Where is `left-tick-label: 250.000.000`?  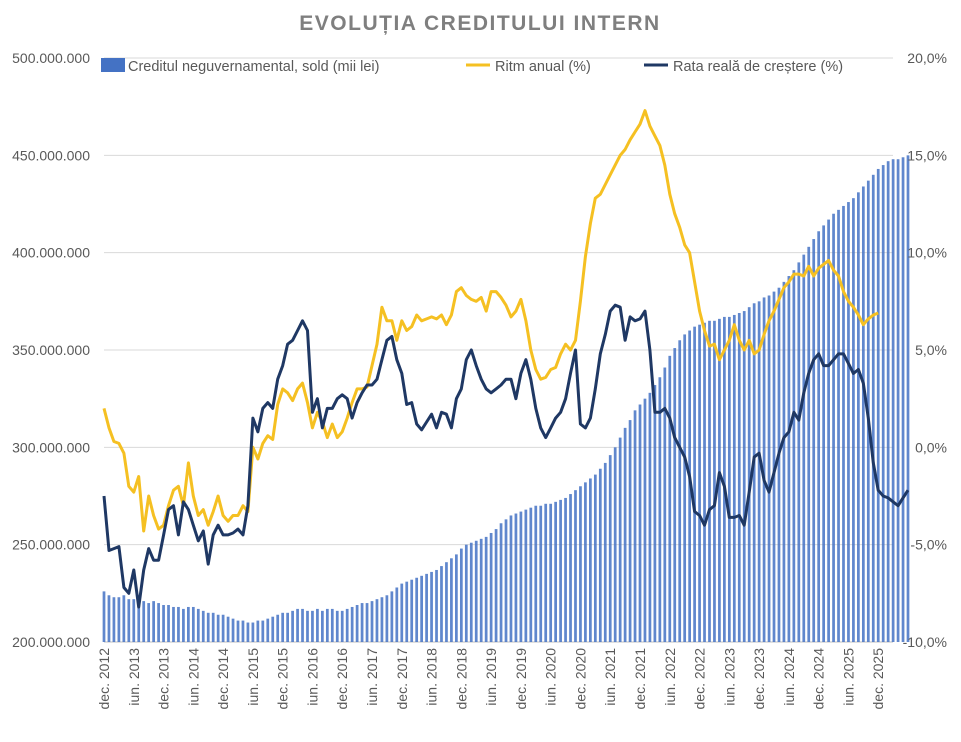 left-tick-label: 250.000.000 is located at coordinates (51, 545).